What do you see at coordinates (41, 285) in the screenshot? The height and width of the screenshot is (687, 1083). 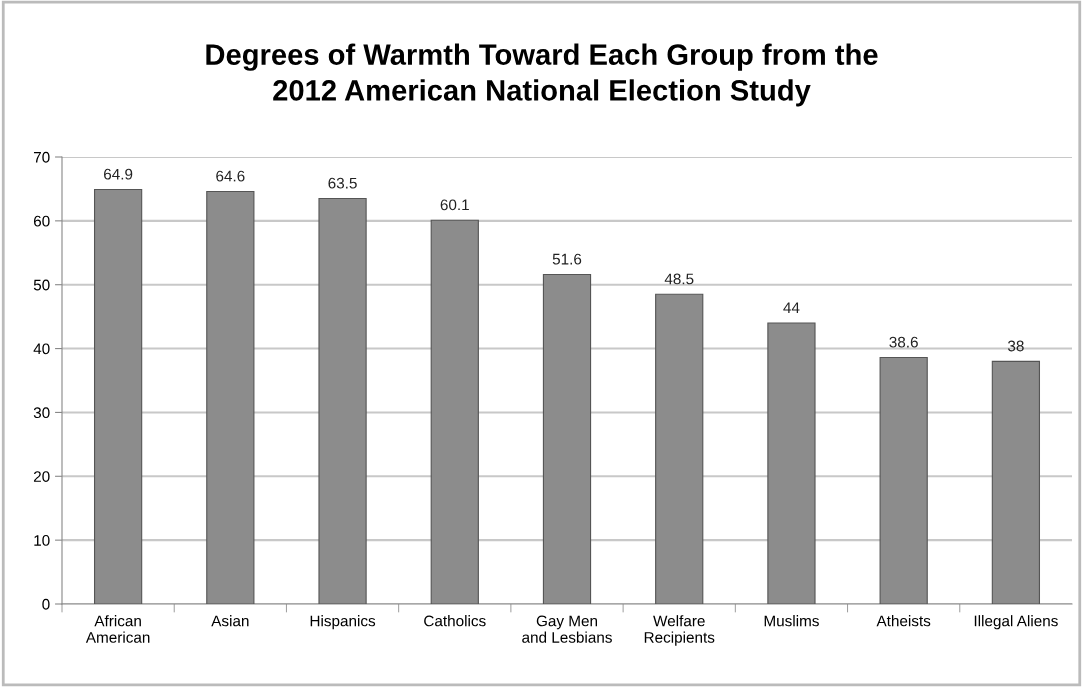 I see `y-tick-label: 50` at bounding box center [41, 285].